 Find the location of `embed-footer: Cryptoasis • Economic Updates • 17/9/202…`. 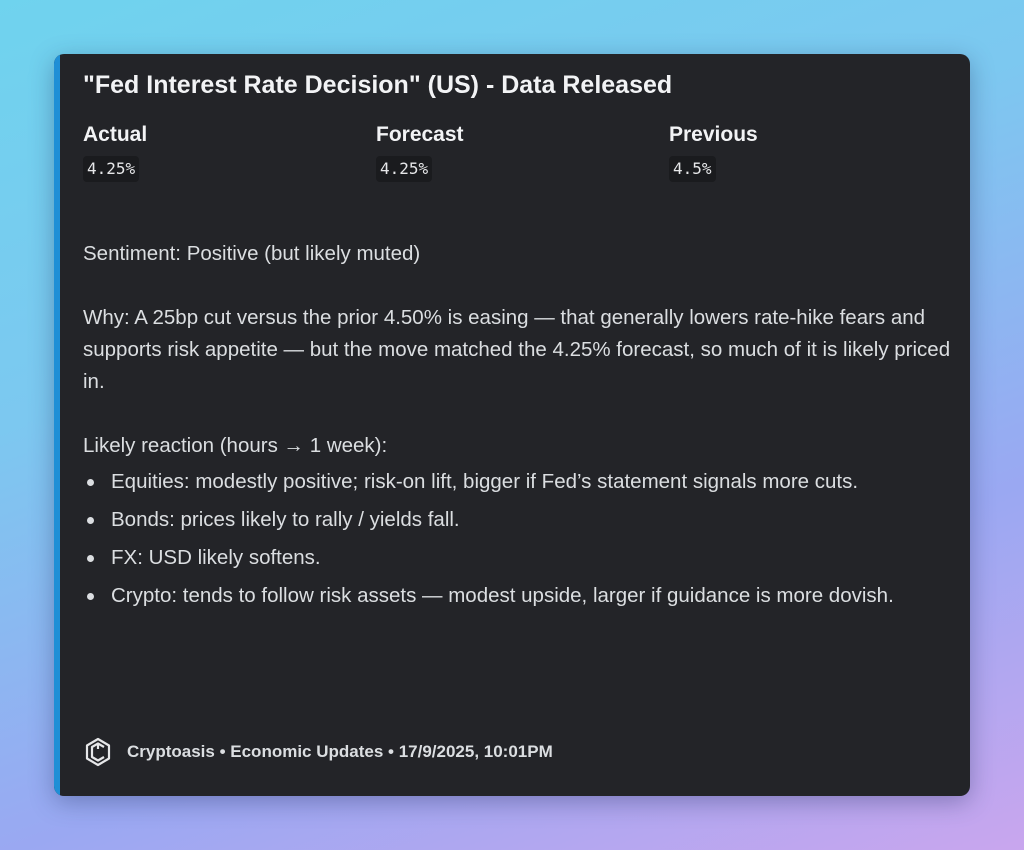

embed-footer: Cryptoasis • Economic Updates • 17/9/202… is located at coordinates (318, 752).